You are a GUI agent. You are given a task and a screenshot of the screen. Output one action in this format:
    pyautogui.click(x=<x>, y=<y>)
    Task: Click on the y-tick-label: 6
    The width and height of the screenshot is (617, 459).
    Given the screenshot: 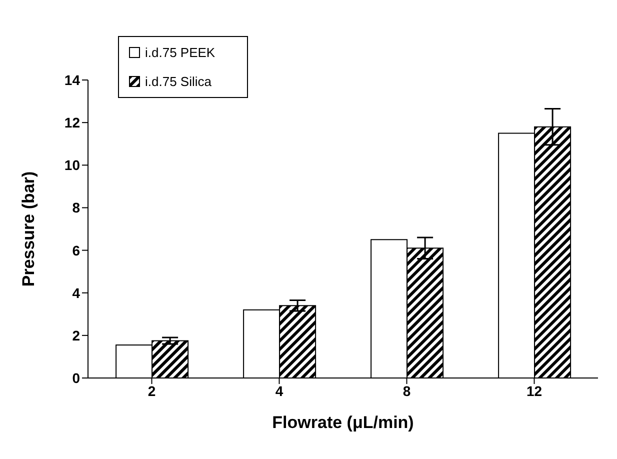 What is the action you would take?
    pyautogui.click(x=76, y=250)
    